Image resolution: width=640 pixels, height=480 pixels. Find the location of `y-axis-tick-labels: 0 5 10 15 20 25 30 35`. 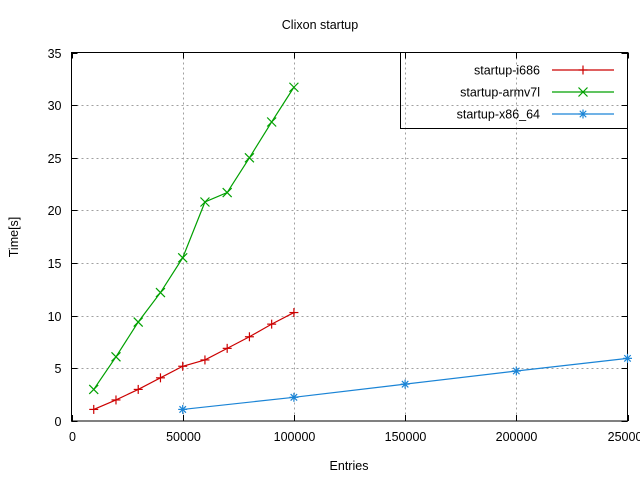

y-axis-tick-labels: 0 5 10 15 20 25 30 35 is located at coordinates (55, 238).